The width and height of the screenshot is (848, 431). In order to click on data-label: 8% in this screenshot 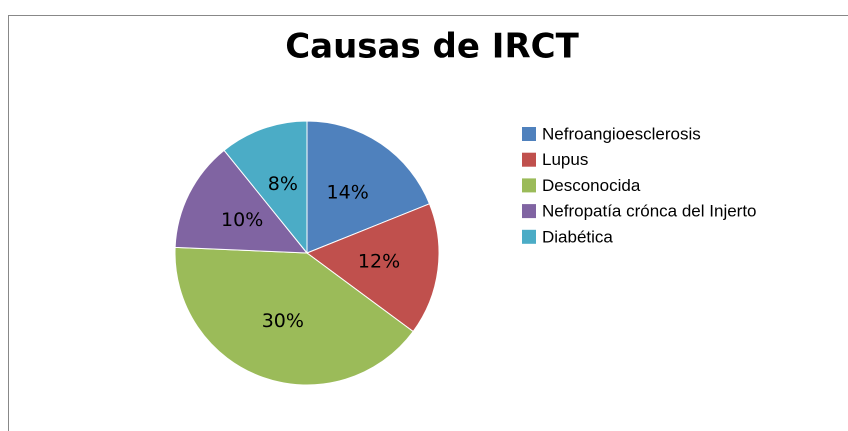, I will do `click(283, 184)`.